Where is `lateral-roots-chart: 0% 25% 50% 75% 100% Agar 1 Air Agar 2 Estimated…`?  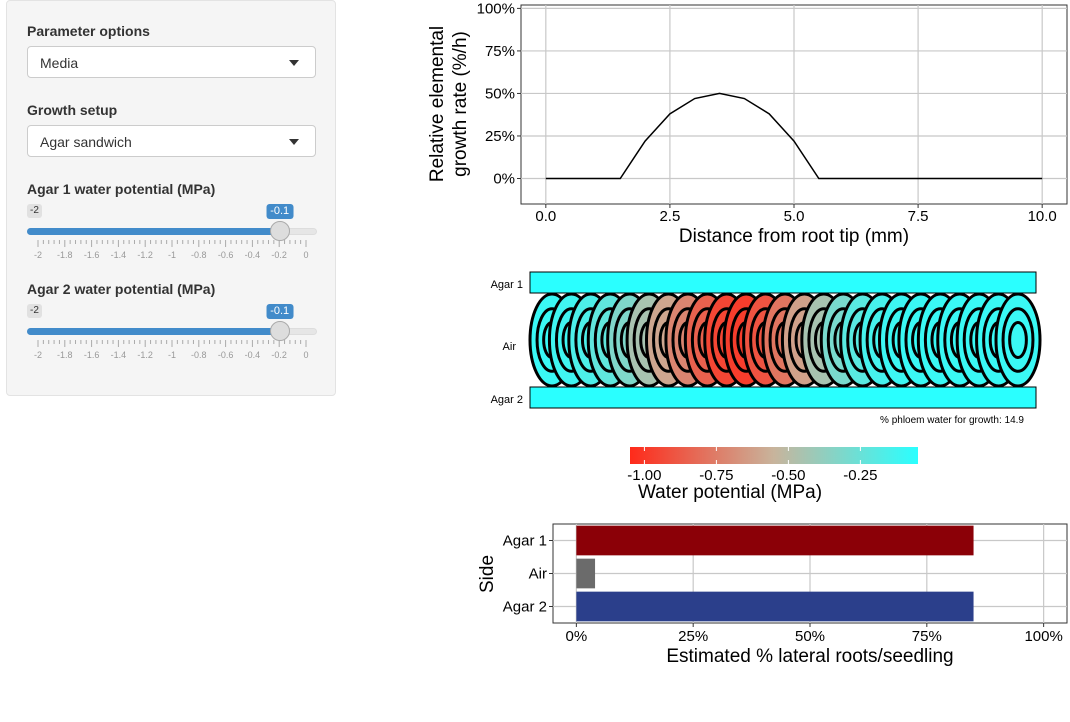 lateral-roots-chart: 0% 25% 50% 75% 100% Agar 1 Air Agar 2 Estimated… is located at coordinates (772, 595).